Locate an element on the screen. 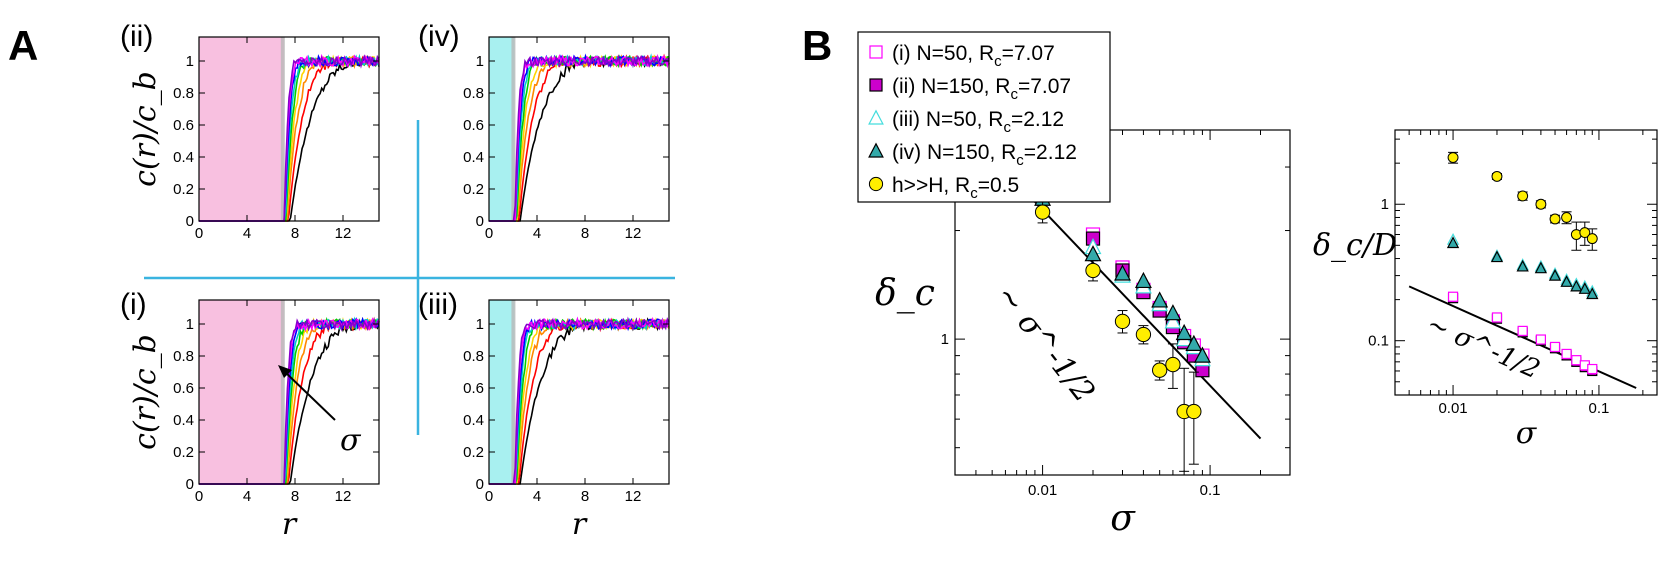 The image size is (1661, 586). sigma-arrow is located at coordinates (310, 396).